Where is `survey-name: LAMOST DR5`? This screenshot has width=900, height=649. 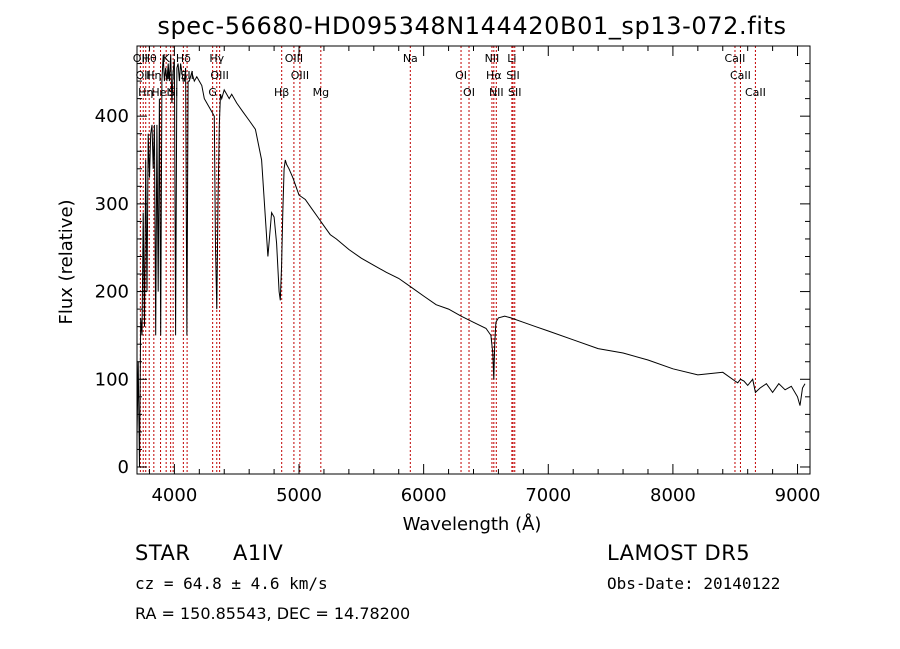 survey-name: LAMOST DR5 is located at coordinates (679, 553).